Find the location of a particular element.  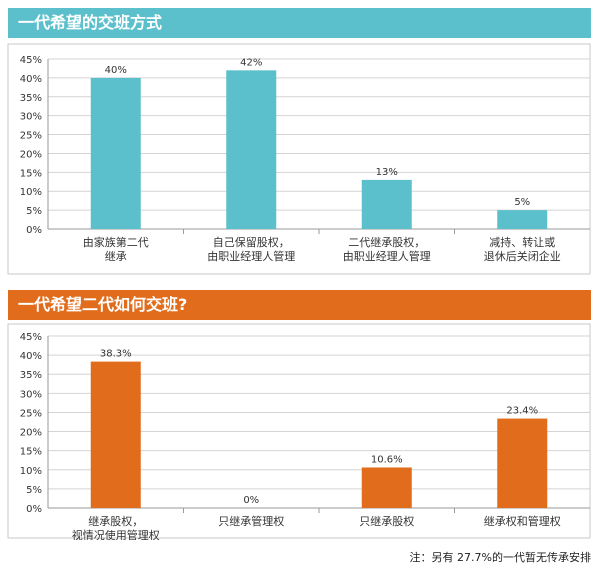

chart-1-ytick-label: 0% is located at coordinates (34, 230).